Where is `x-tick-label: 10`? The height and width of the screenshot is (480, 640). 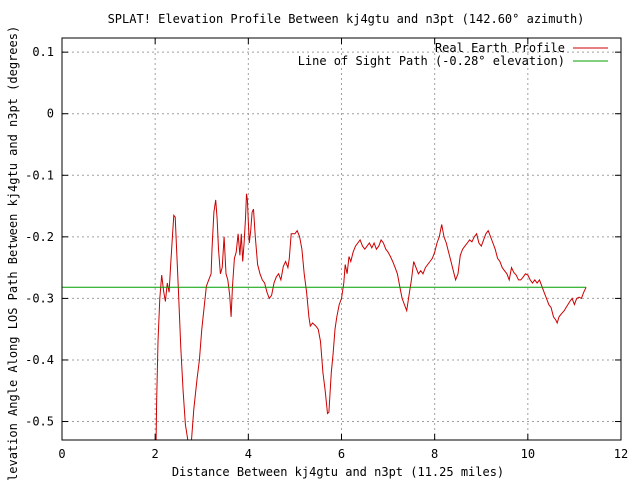 x-tick-label: 10 is located at coordinates (528, 454).